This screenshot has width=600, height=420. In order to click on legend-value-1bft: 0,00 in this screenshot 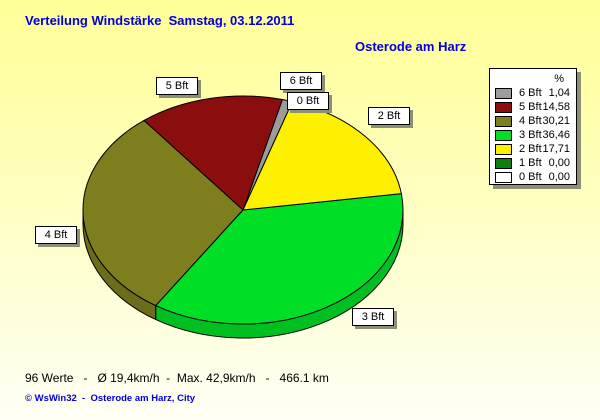, I will do `click(559, 163)`.